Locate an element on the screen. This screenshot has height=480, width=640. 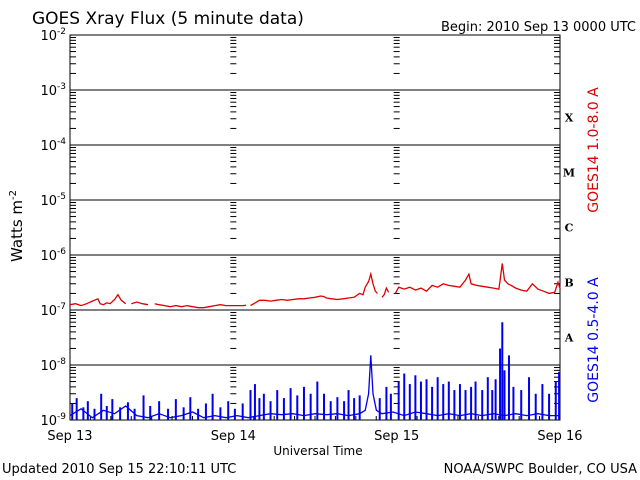
x-tick-label: Sep 15 is located at coordinates (396, 436).